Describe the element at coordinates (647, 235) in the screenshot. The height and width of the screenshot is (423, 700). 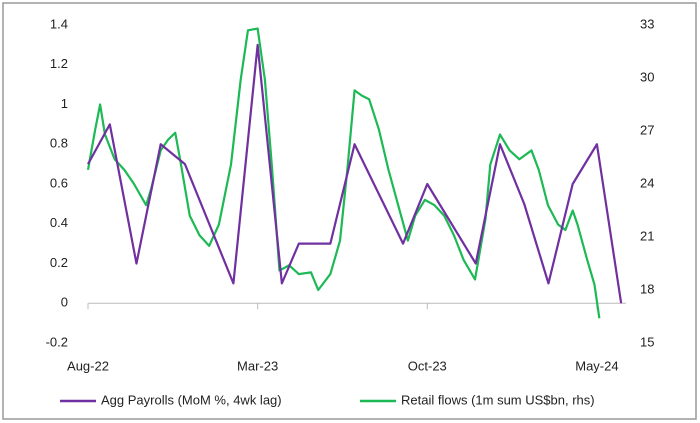
I see `y2-tick-label: 21` at that location.